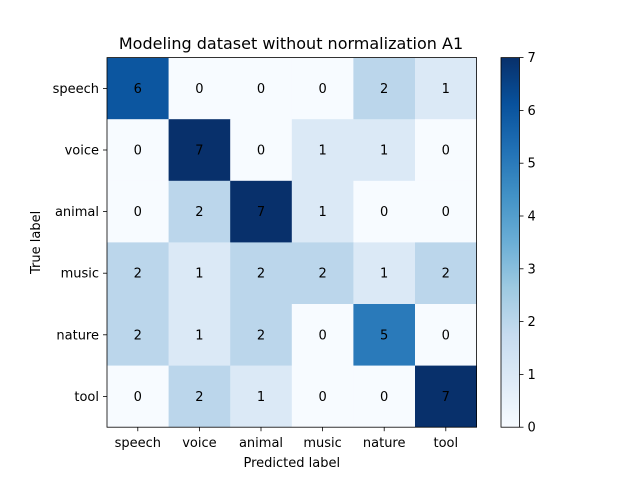  I want to click on y-tick-label: animal, so click(77, 212).